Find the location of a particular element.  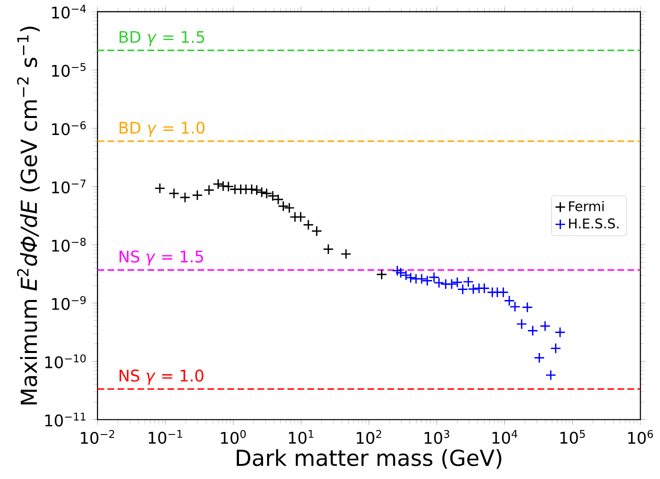

y-tick-label: 10$^{−10}$ is located at coordinates (65, 361).